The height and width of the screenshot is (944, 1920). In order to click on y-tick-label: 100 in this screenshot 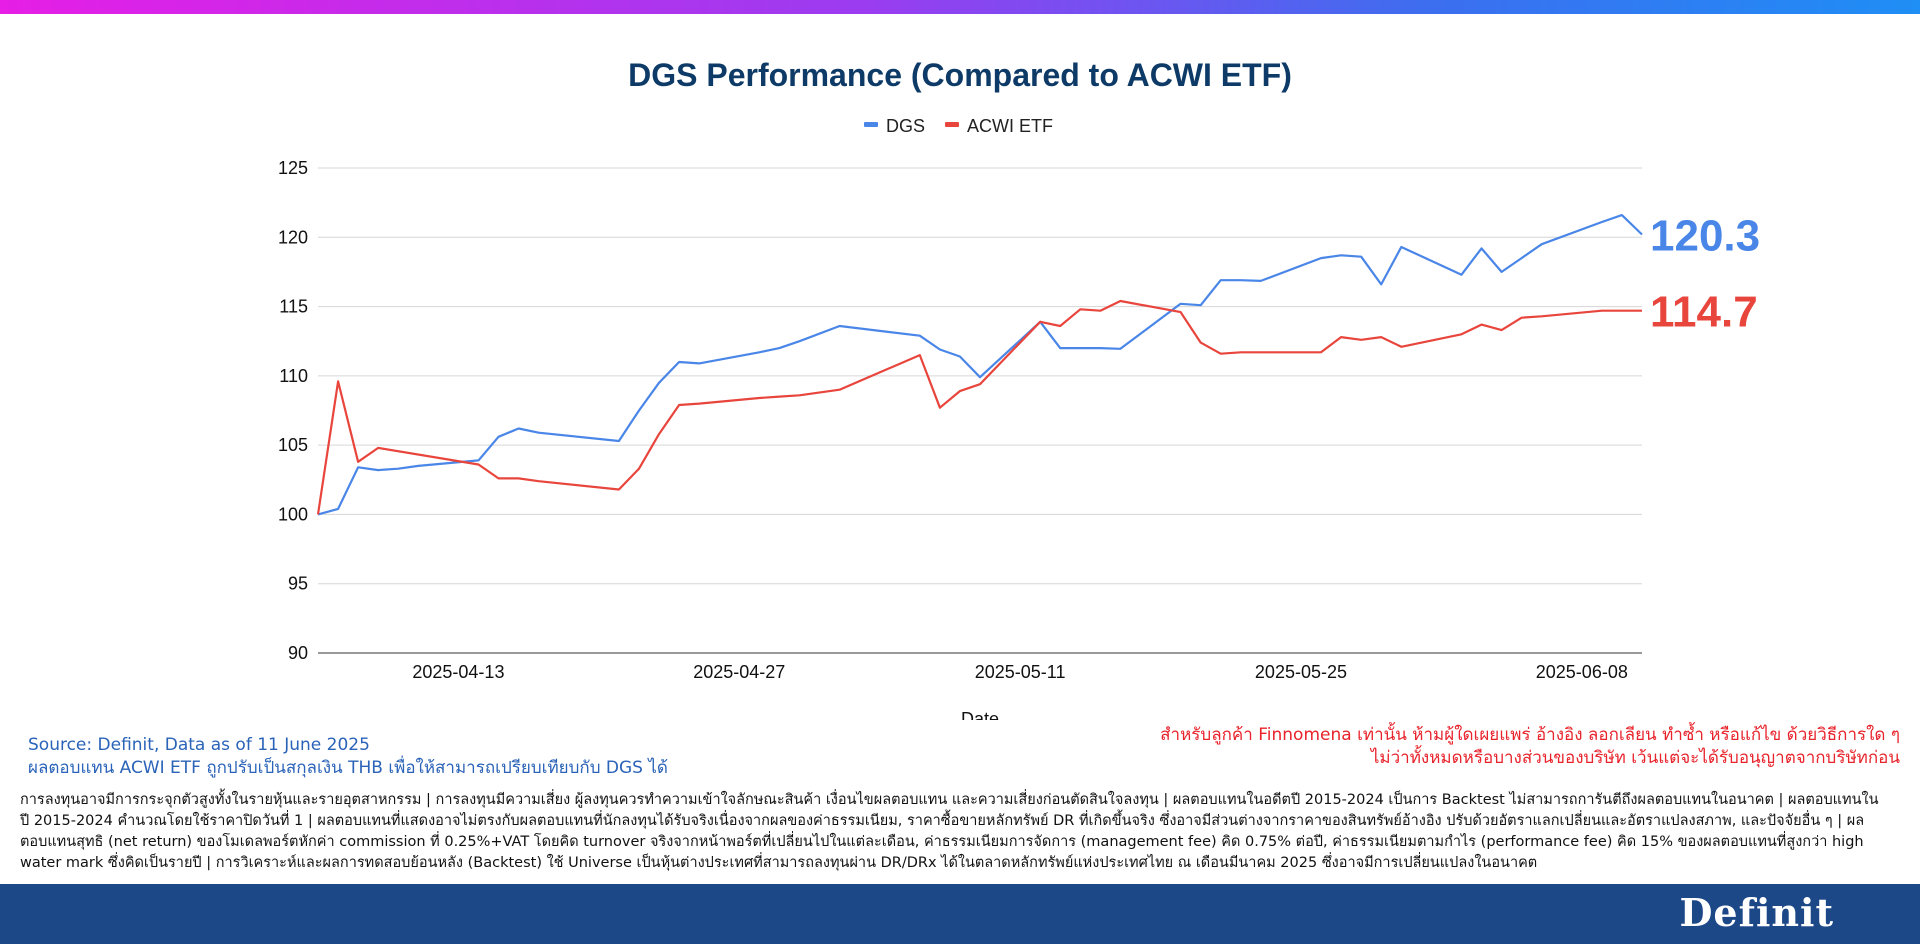, I will do `click(293, 514)`.